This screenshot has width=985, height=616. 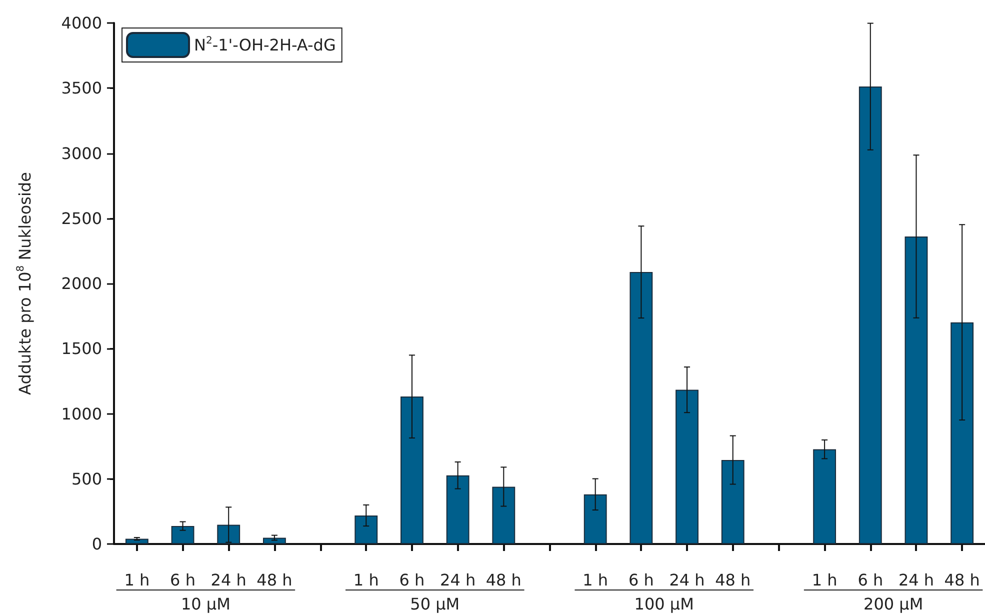 What do you see at coordinates (81, 153) in the screenshot?
I see `y-tick-label: 3000` at bounding box center [81, 153].